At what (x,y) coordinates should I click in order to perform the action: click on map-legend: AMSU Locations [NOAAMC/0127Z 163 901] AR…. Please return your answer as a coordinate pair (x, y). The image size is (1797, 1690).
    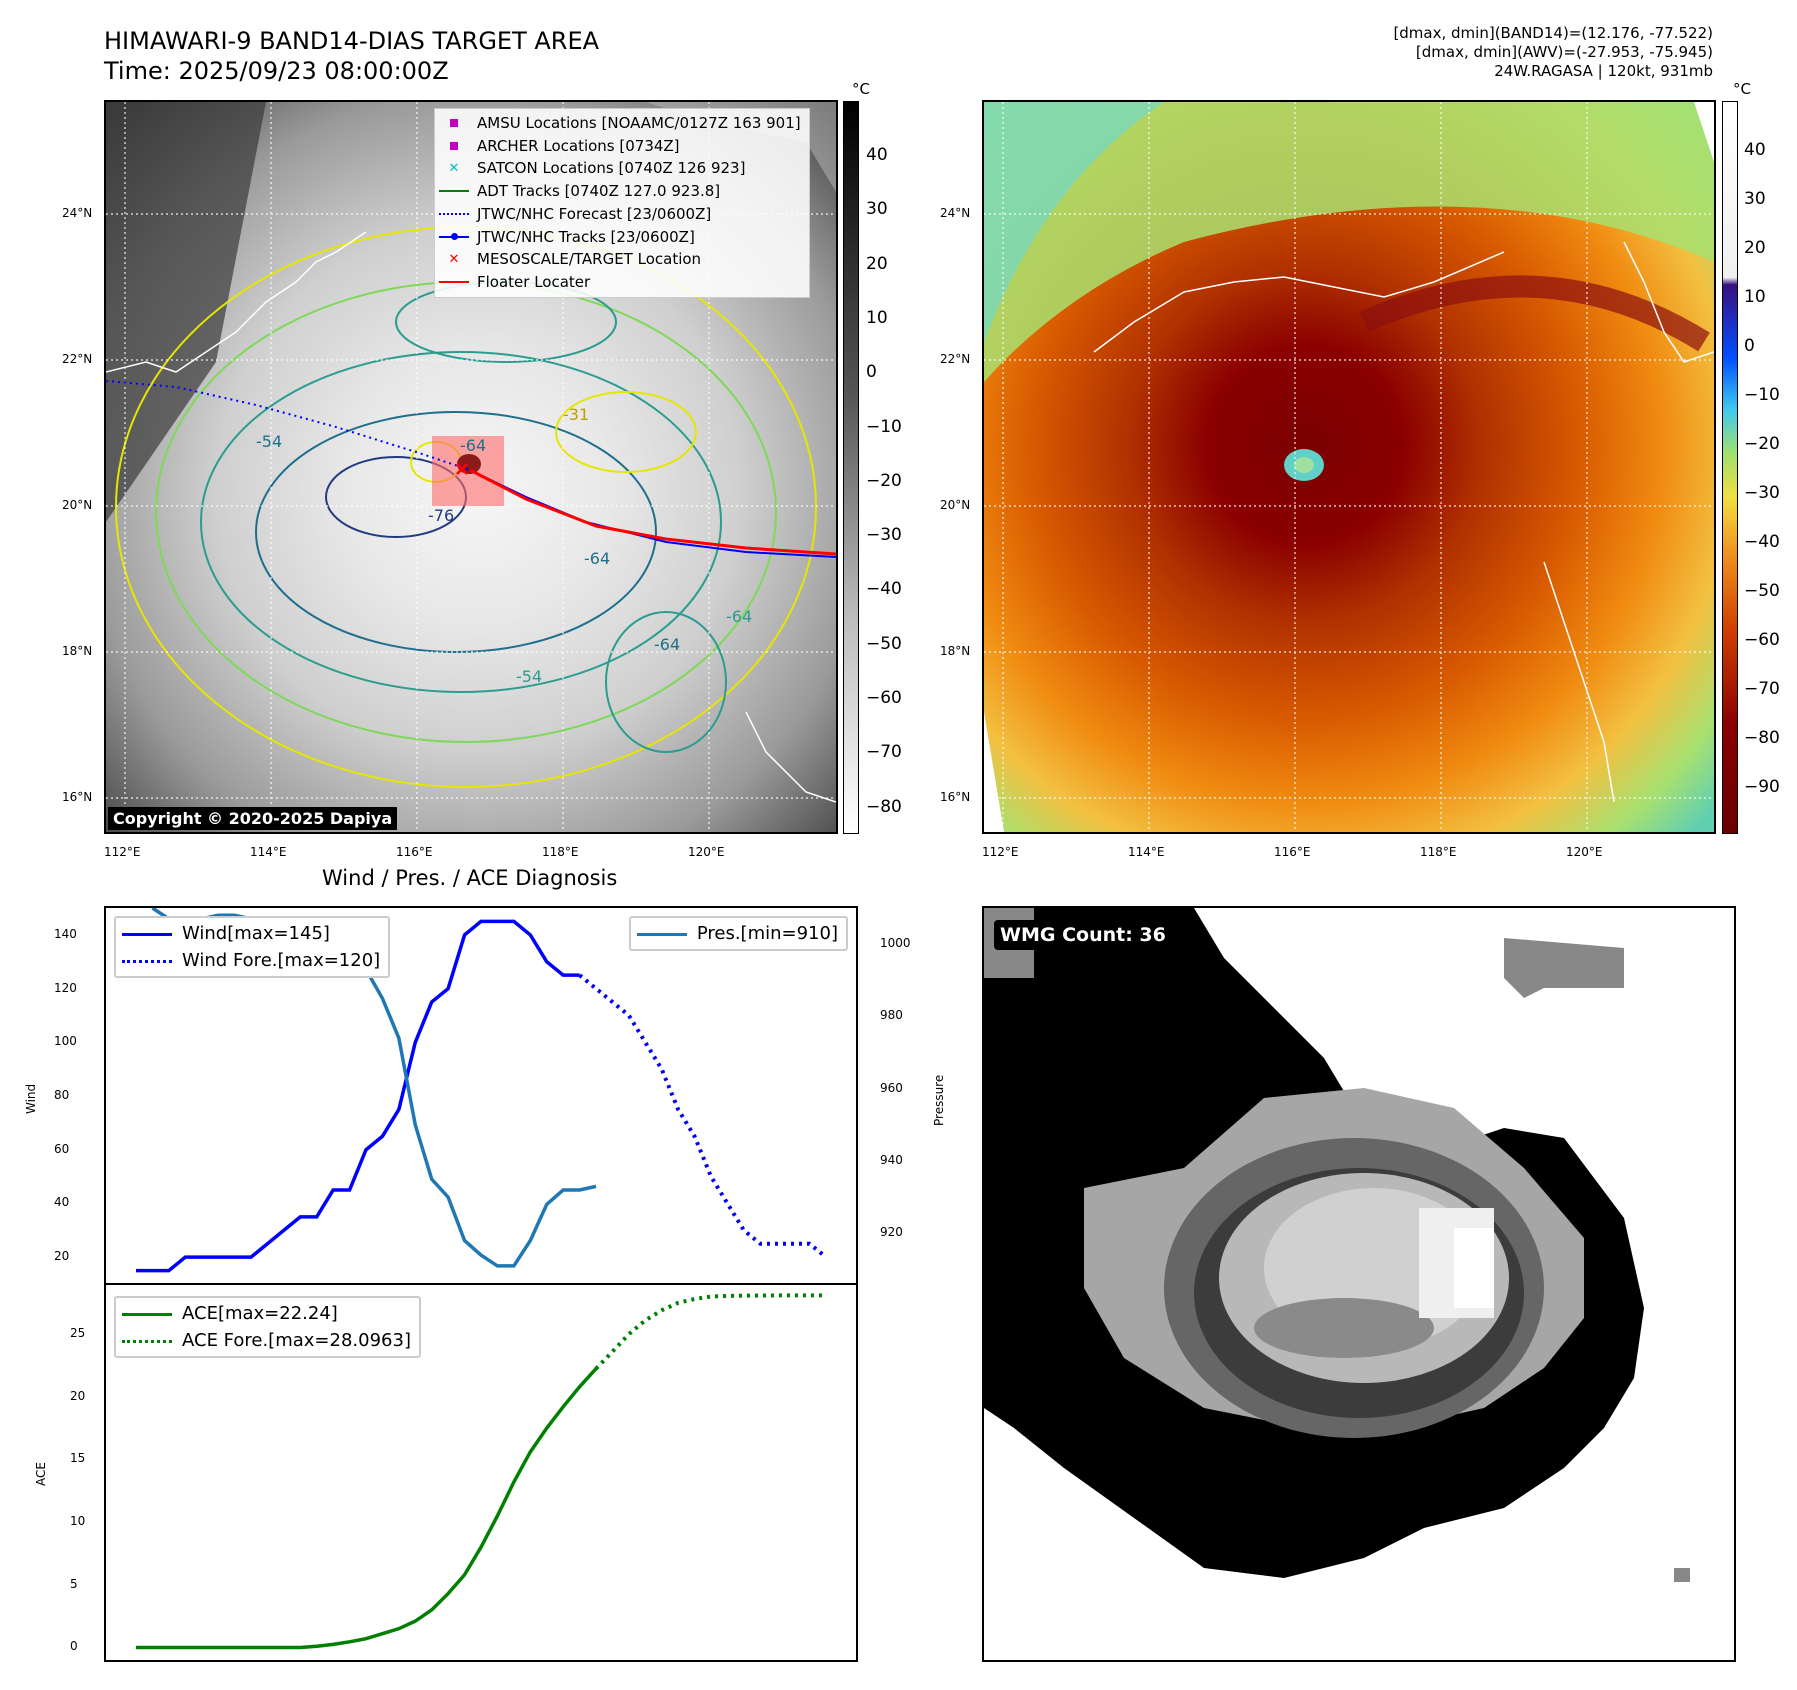
    Looking at the image, I should click on (622, 203).